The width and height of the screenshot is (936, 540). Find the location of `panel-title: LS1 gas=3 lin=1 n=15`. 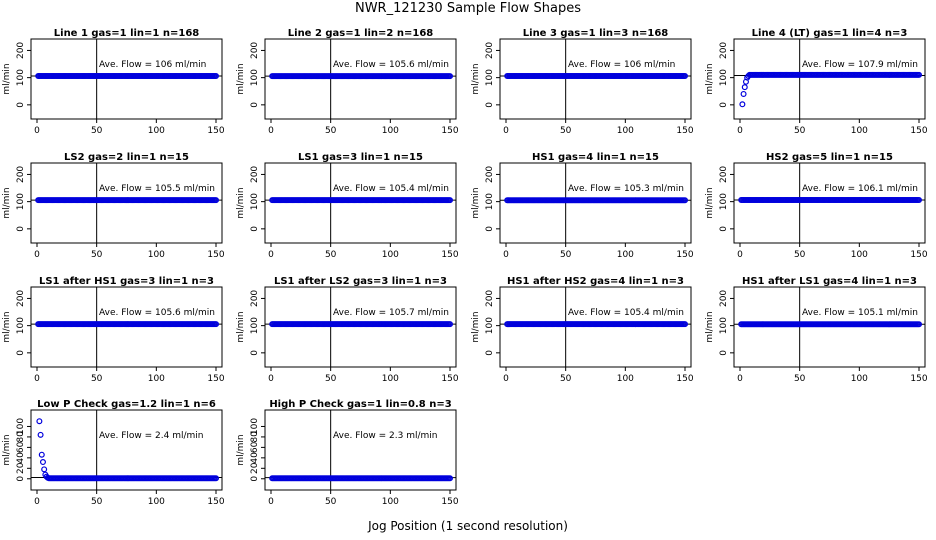

panel-title: LS1 gas=3 lin=1 n=15 is located at coordinates (360, 157).